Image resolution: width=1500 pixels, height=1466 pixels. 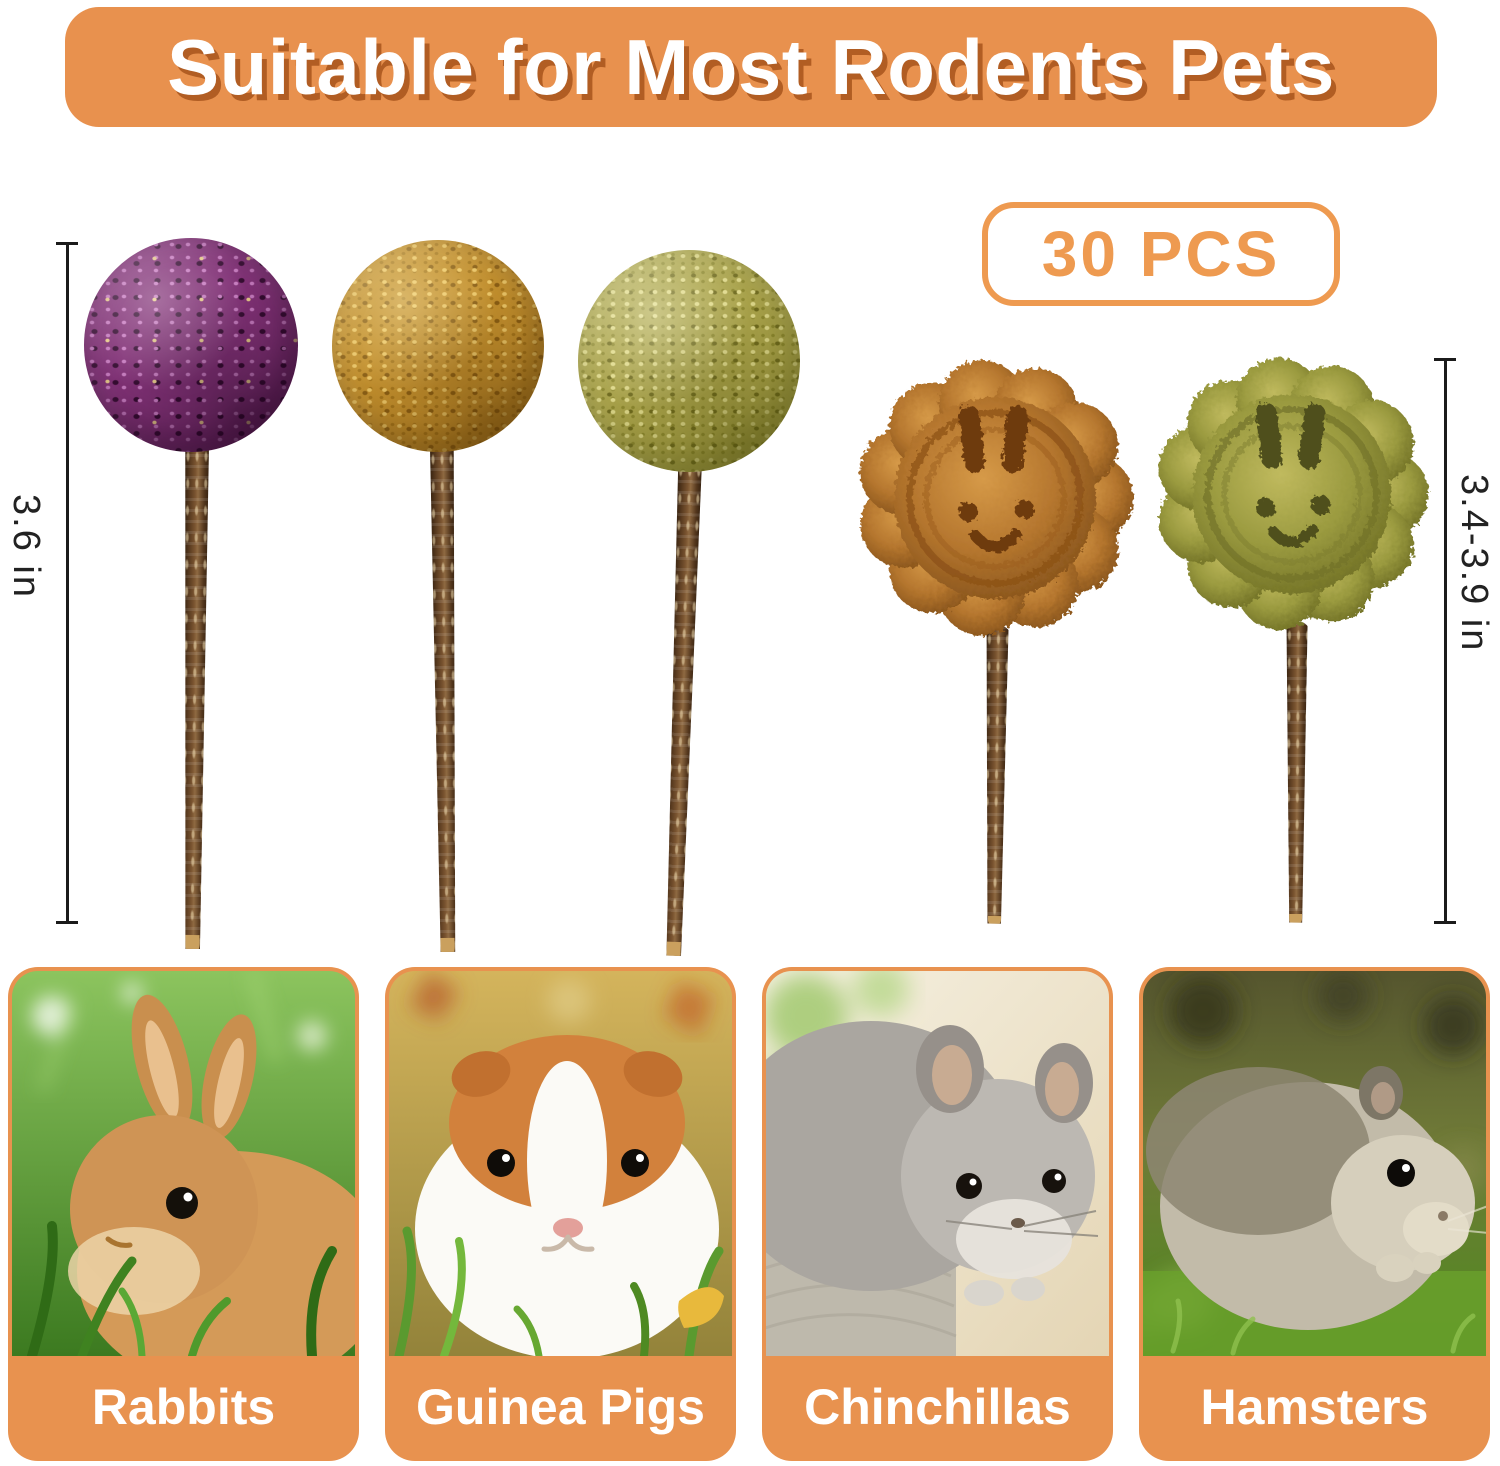 I want to click on pet-card-rabbits: Rabbits, so click(x=183, y=1214).